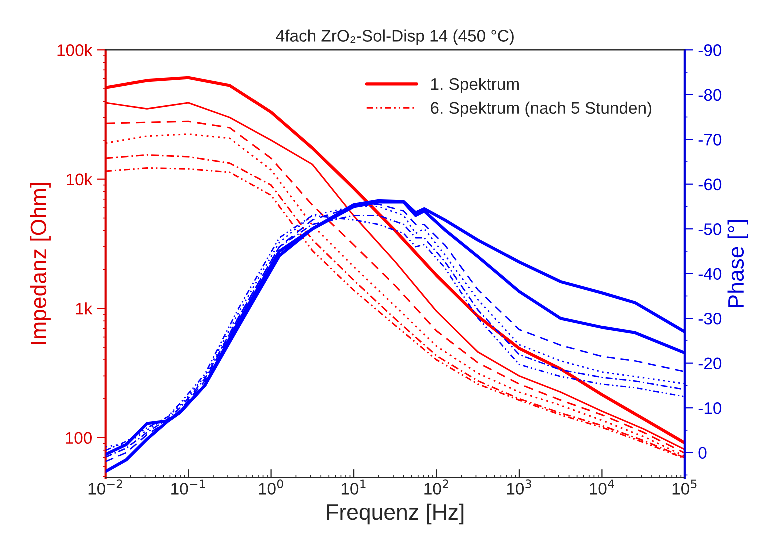 The width and height of the screenshot is (767, 557). What do you see at coordinates (519, 487) in the screenshot?
I see `x-tick-label: 10$^{3}$` at bounding box center [519, 487].